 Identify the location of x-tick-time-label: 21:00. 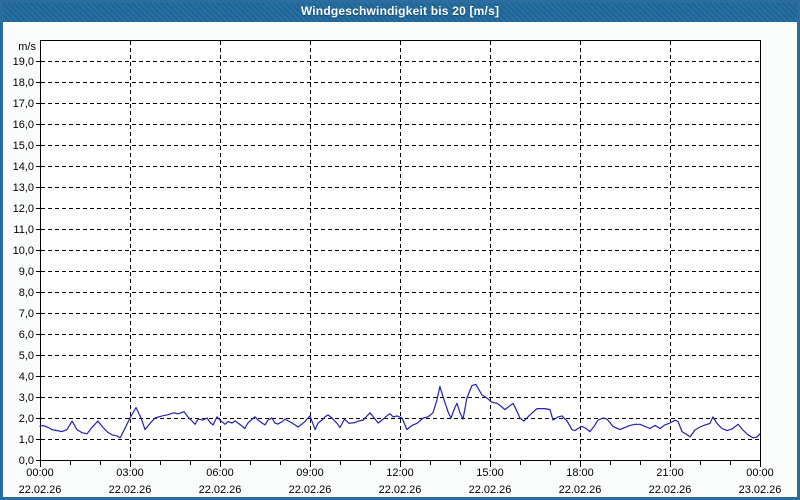
(670, 473).